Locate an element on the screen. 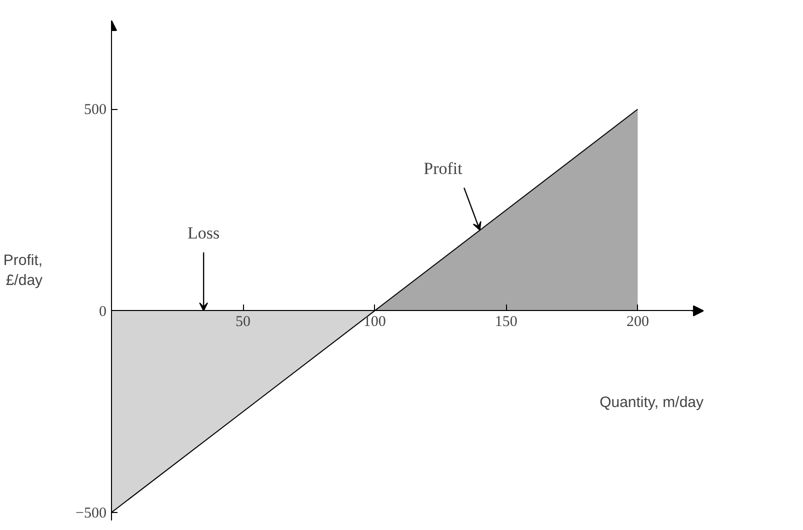 The image size is (803, 530). y-axis-title: Profit, £/day is located at coordinates (23, 271).